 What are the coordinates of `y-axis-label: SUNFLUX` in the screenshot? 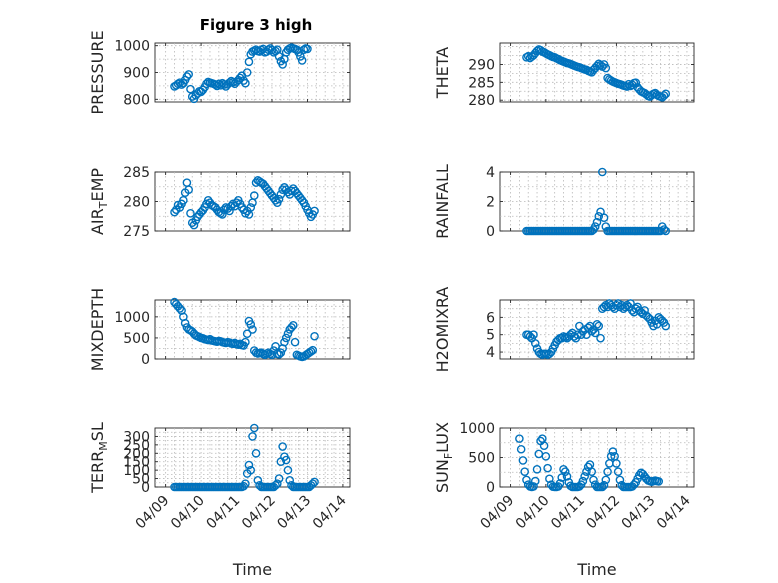 It's located at (444, 457).